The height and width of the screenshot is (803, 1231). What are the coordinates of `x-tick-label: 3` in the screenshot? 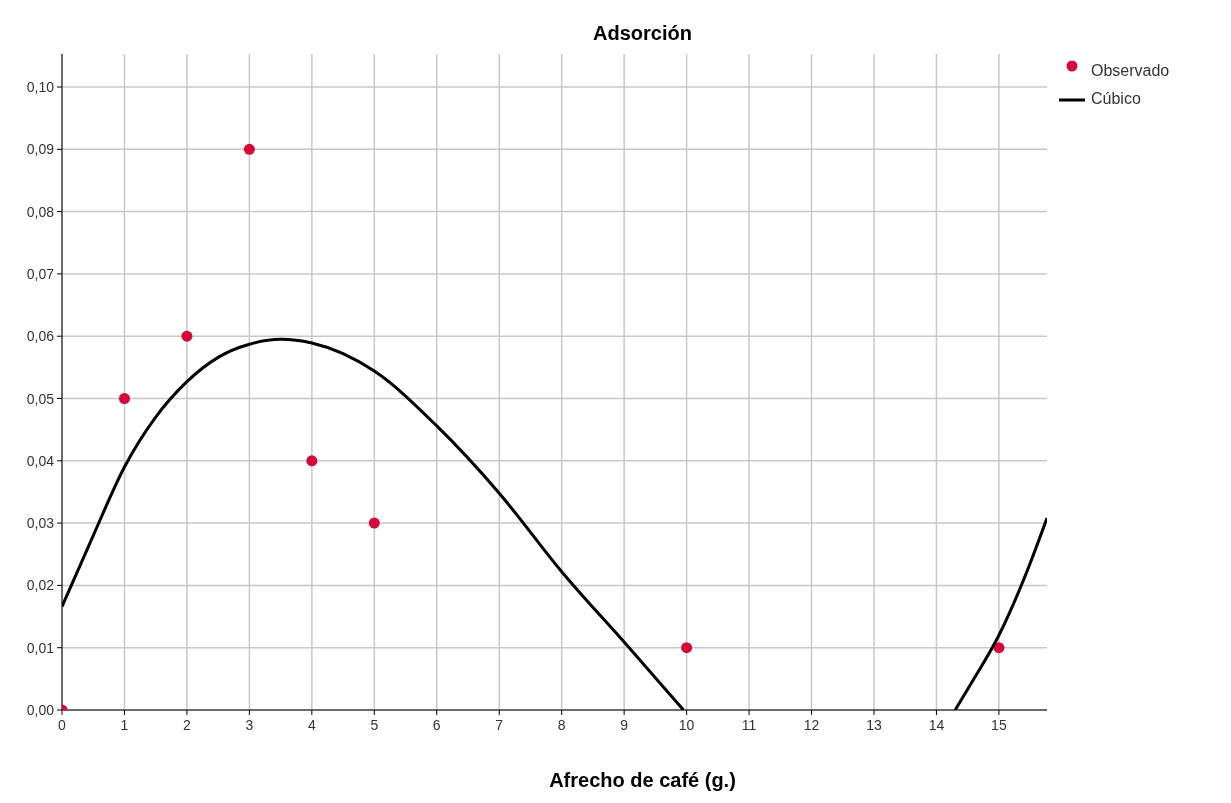 It's located at (249, 725).